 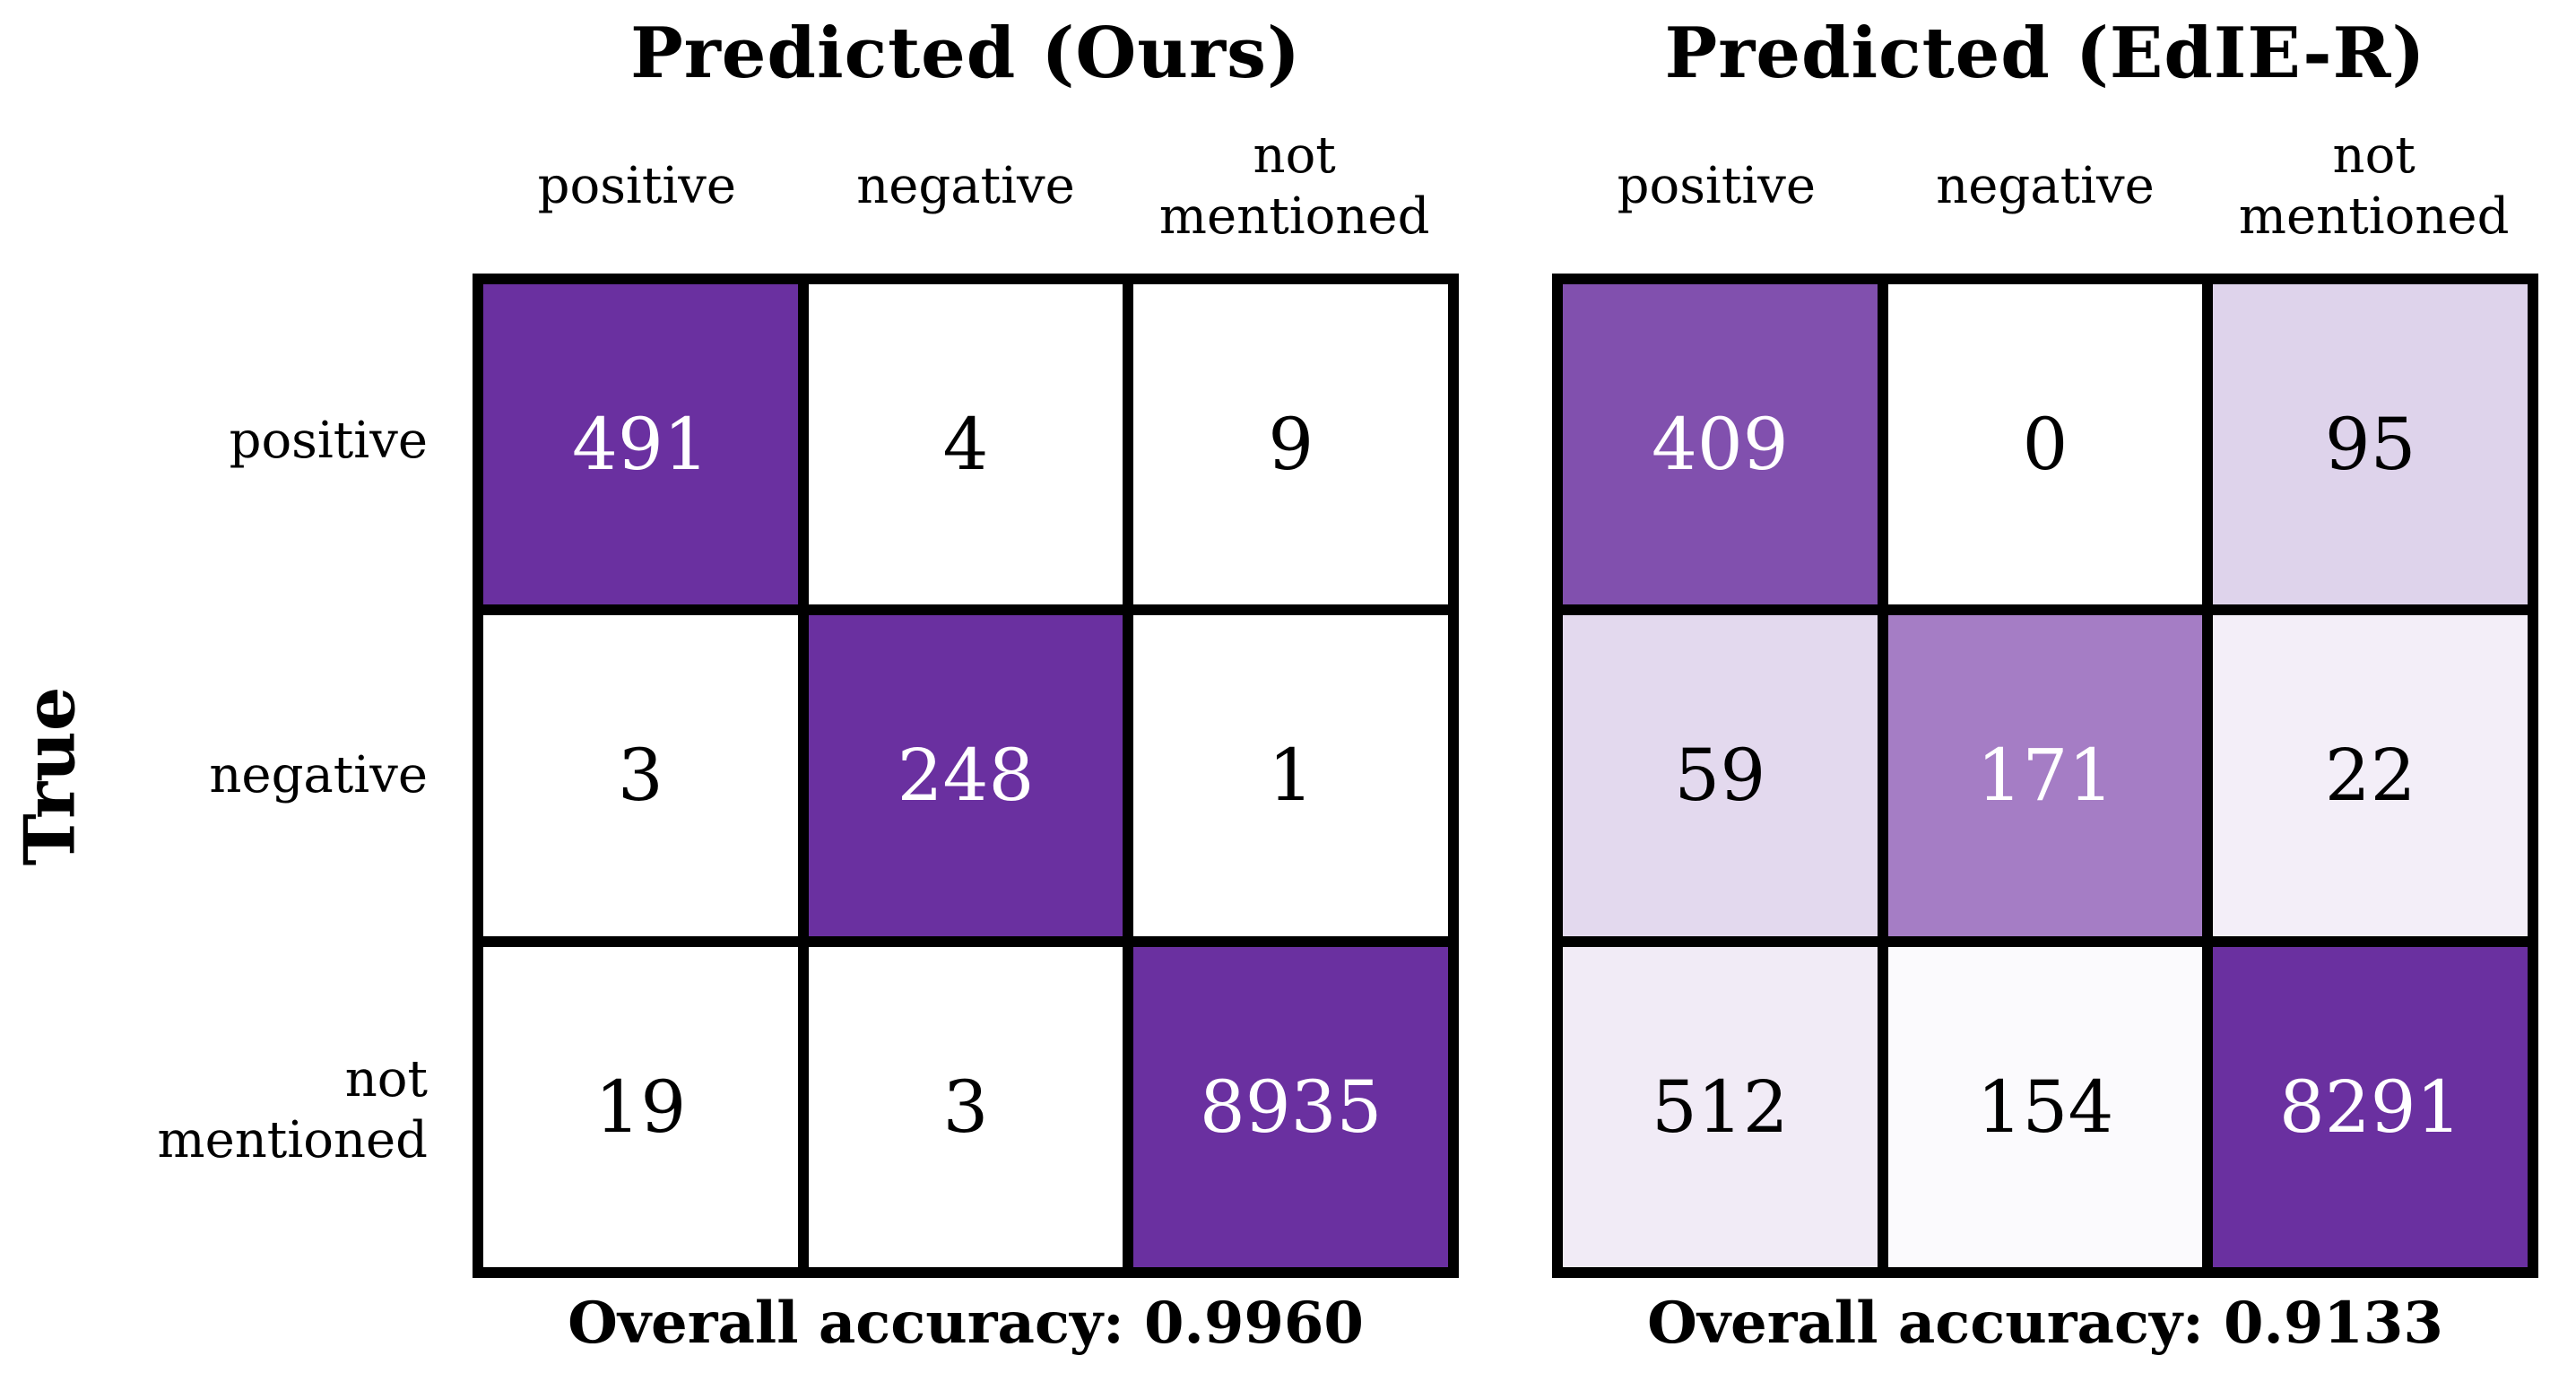 What do you see at coordinates (966, 1323) in the screenshot?
I see `accuracy-annotation-ours: Overall accuracy: 0.9960` at bounding box center [966, 1323].